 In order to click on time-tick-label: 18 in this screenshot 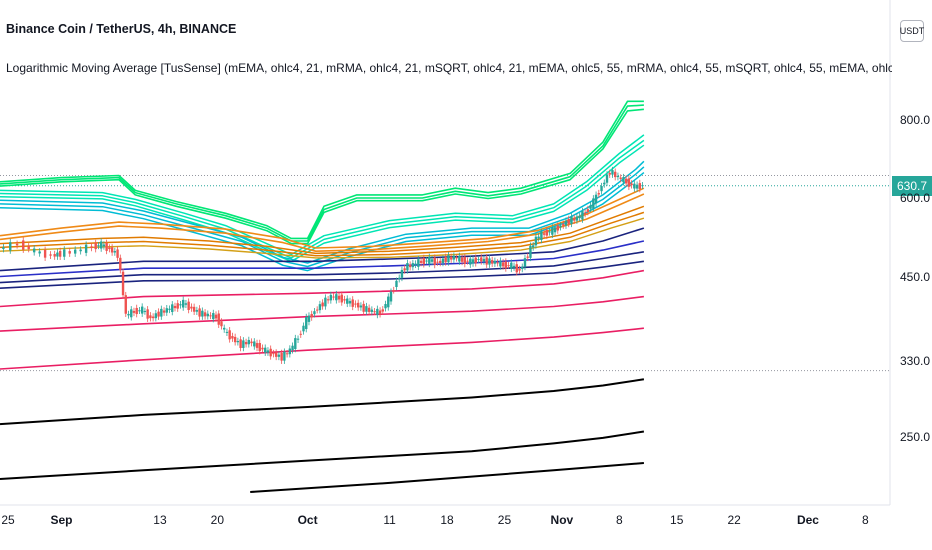, I will do `click(447, 520)`.